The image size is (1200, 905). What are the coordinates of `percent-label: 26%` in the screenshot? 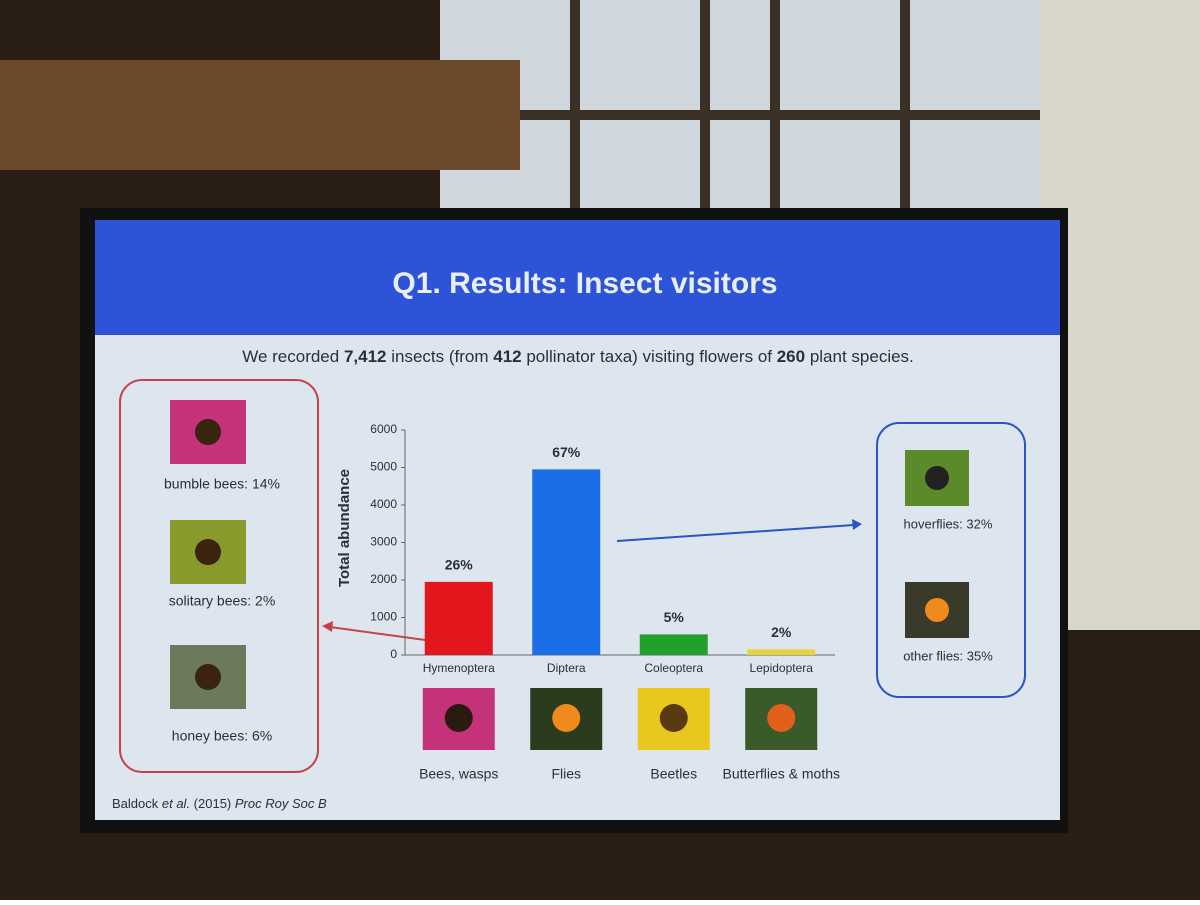 It's located at (459, 565).